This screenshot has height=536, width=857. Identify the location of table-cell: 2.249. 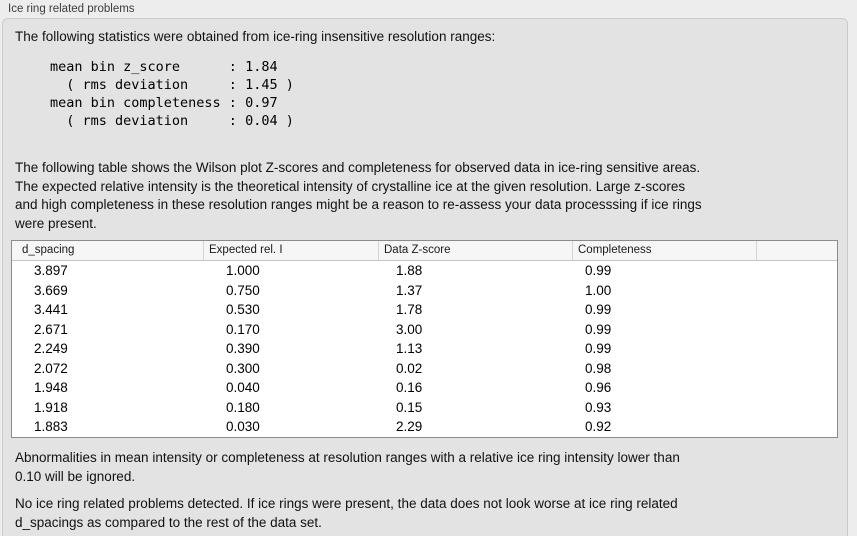
(51, 348).